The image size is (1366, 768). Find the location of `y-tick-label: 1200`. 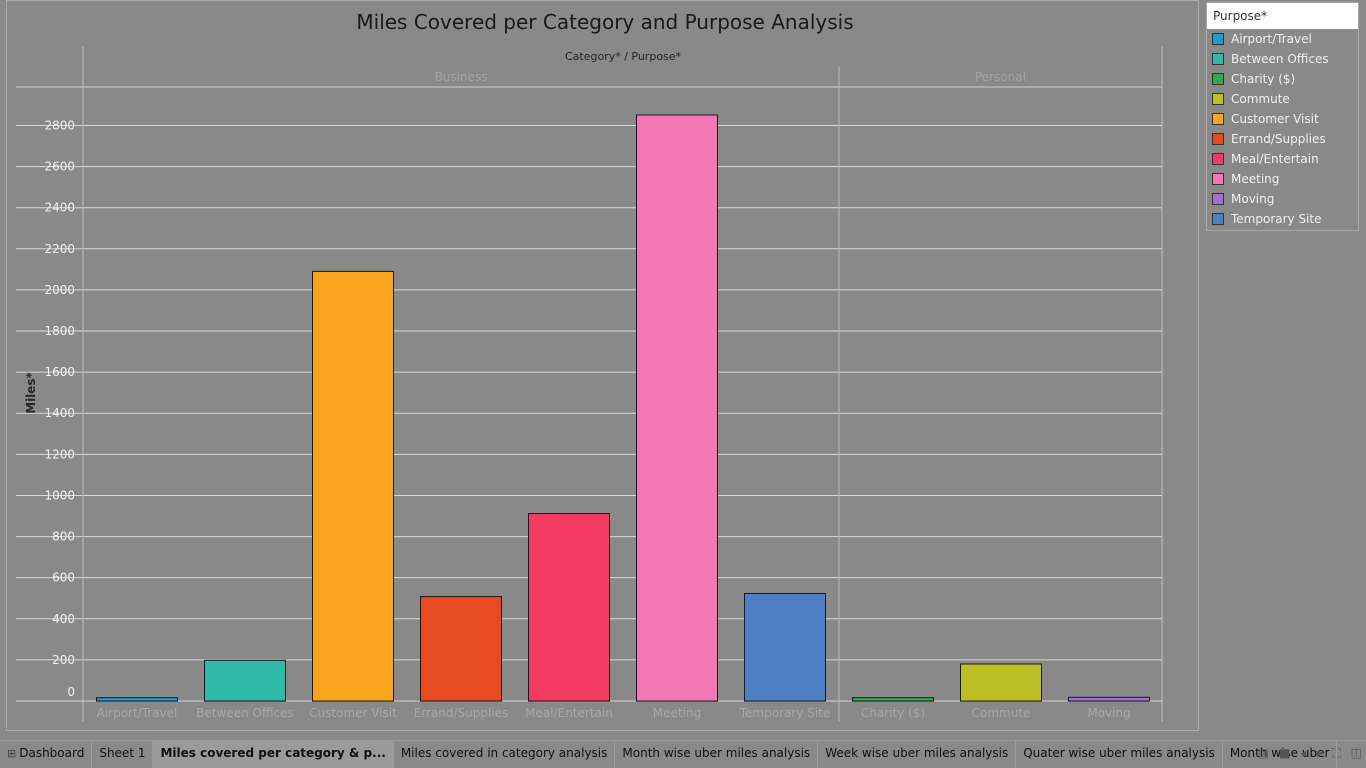

y-tick-label: 1200 is located at coordinates (59, 454).